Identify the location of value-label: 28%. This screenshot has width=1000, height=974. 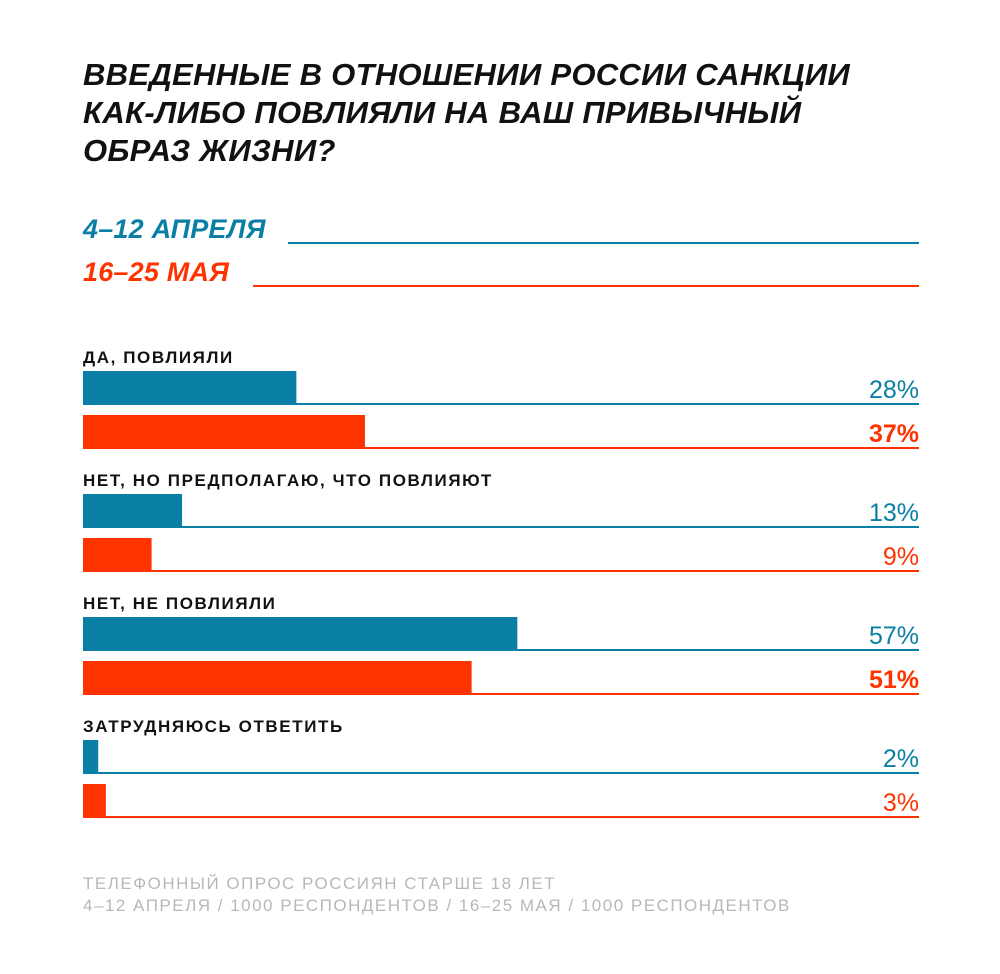
(894, 390).